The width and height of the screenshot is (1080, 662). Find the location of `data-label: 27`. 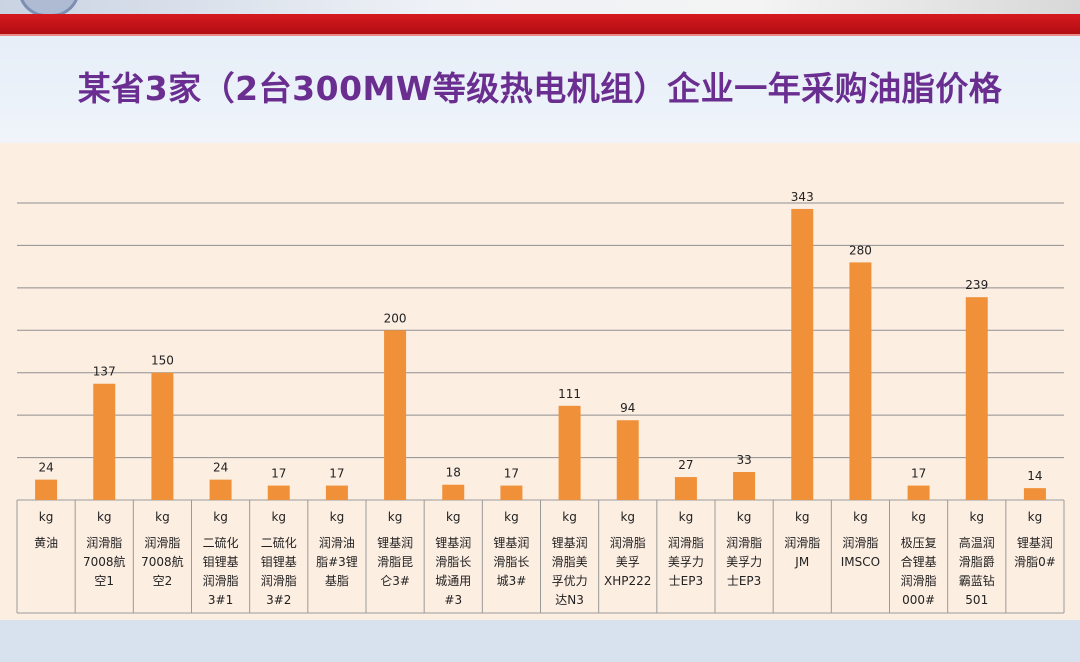

data-label: 27 is located at coordinates (685, 465).